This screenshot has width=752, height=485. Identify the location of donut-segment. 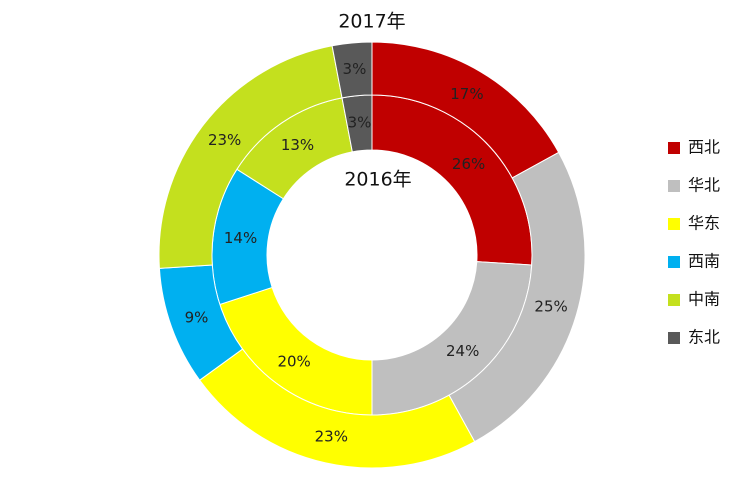
(352, 70).